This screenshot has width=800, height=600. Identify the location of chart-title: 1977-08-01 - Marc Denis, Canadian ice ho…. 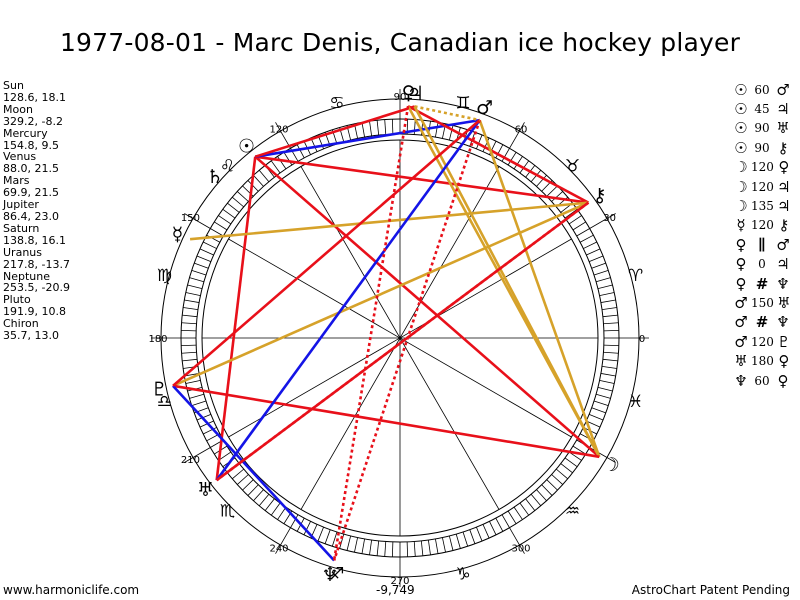
(400, 42).